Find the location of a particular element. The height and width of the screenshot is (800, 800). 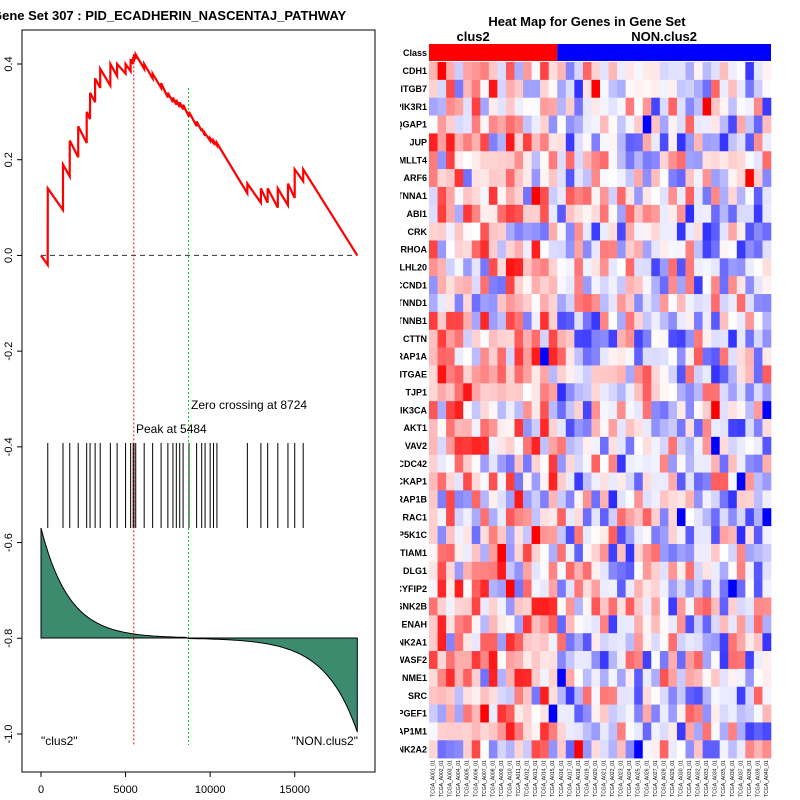

class-row-label: Class is located at coordinates (415, 53).